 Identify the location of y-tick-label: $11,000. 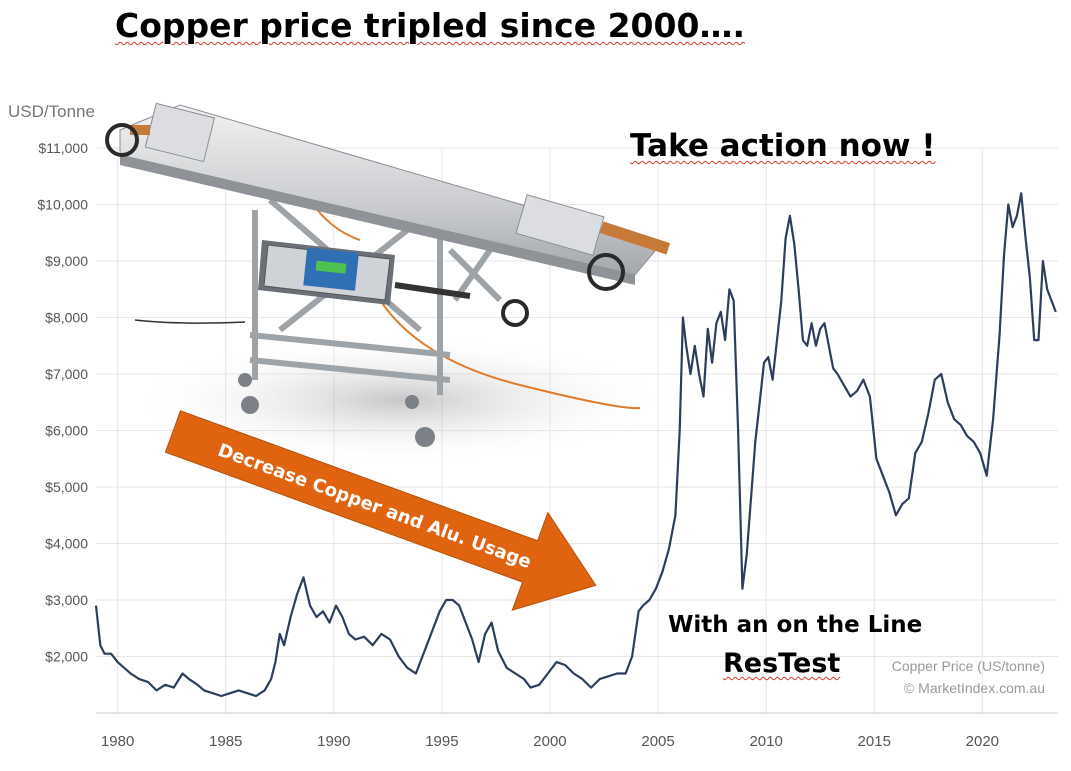
(63, 148).